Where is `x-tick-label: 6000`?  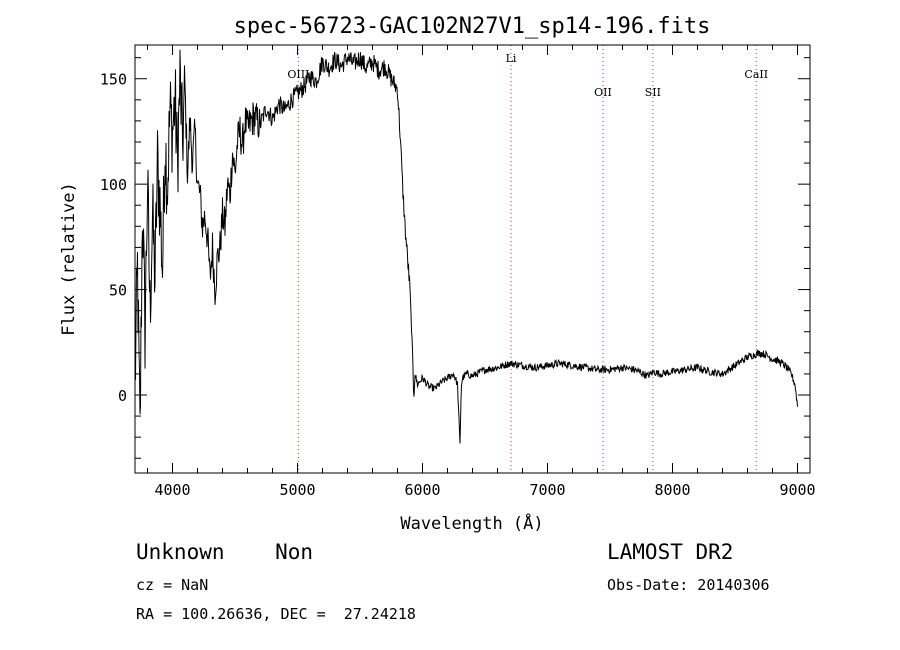
x-tick-label: 6000 is located at coordinates (422, 490).